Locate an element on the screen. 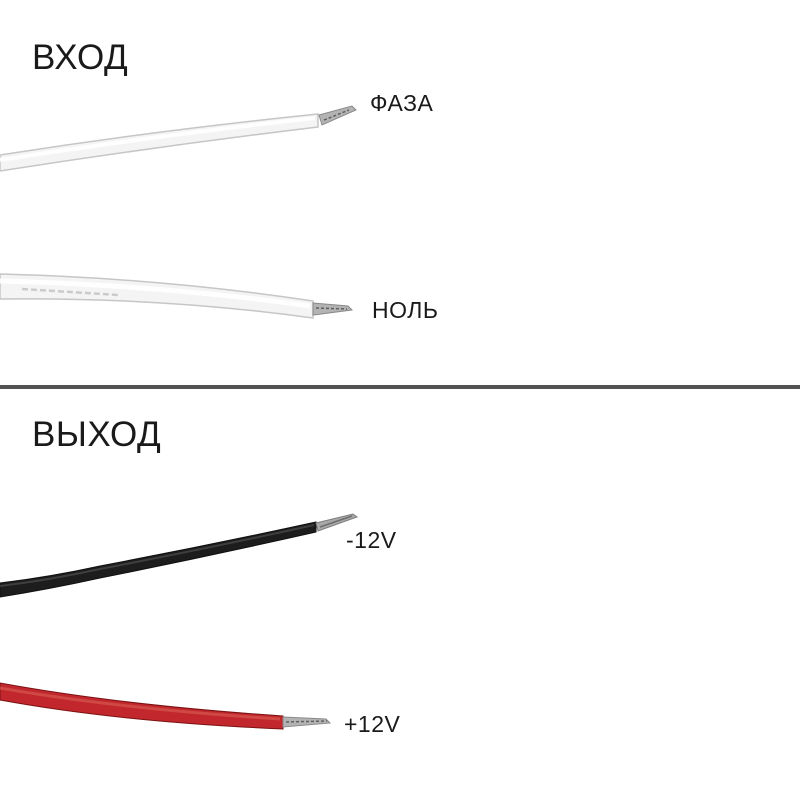 Image resolution: width=800 pixels, height=800 pixels. neutral-wire-label: НОЛЬ is located at coordinates (405, 310).